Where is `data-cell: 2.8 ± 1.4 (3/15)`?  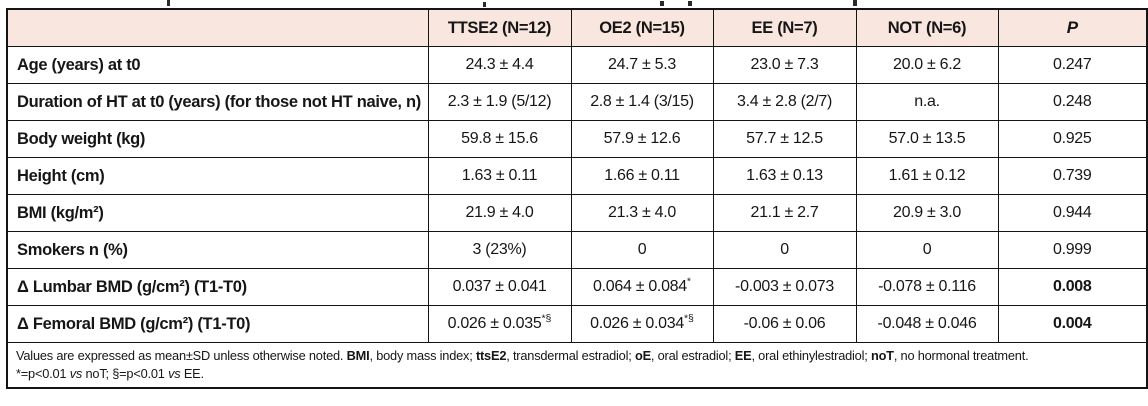
data-cell: 2.8 ± 1.4 (3/15) is located at coordinates (642, 102).